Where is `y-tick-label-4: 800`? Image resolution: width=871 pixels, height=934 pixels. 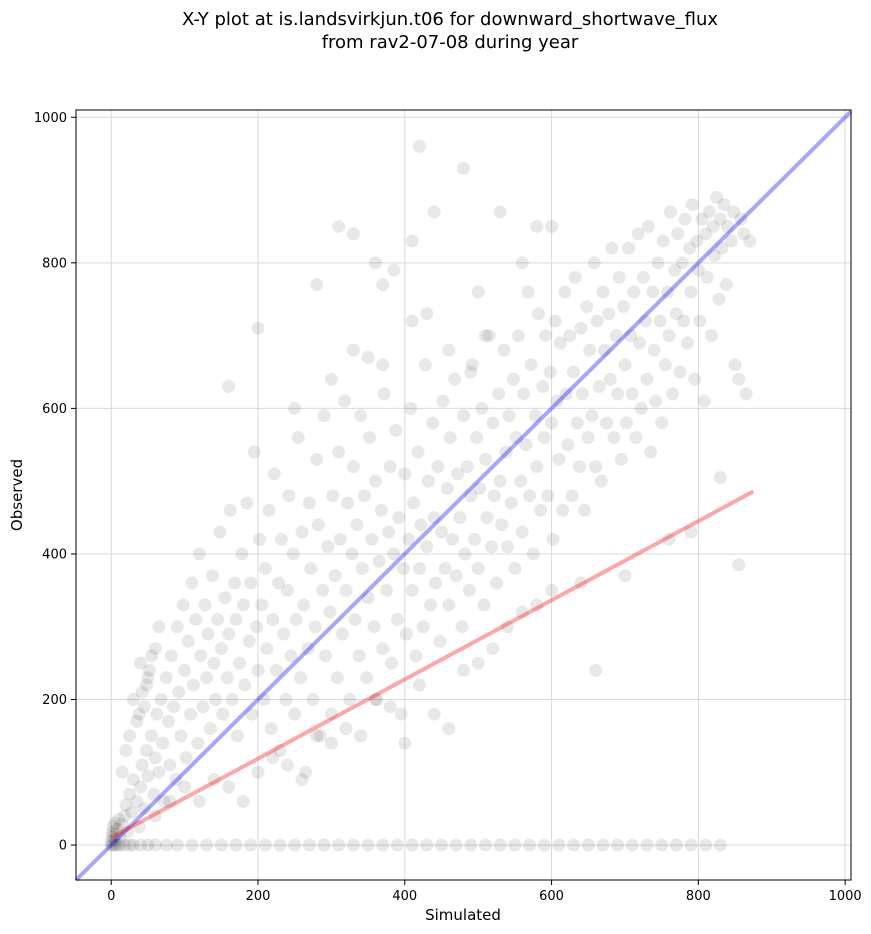
y-tick-label-4: 800 is located at coordinates (54, 263).